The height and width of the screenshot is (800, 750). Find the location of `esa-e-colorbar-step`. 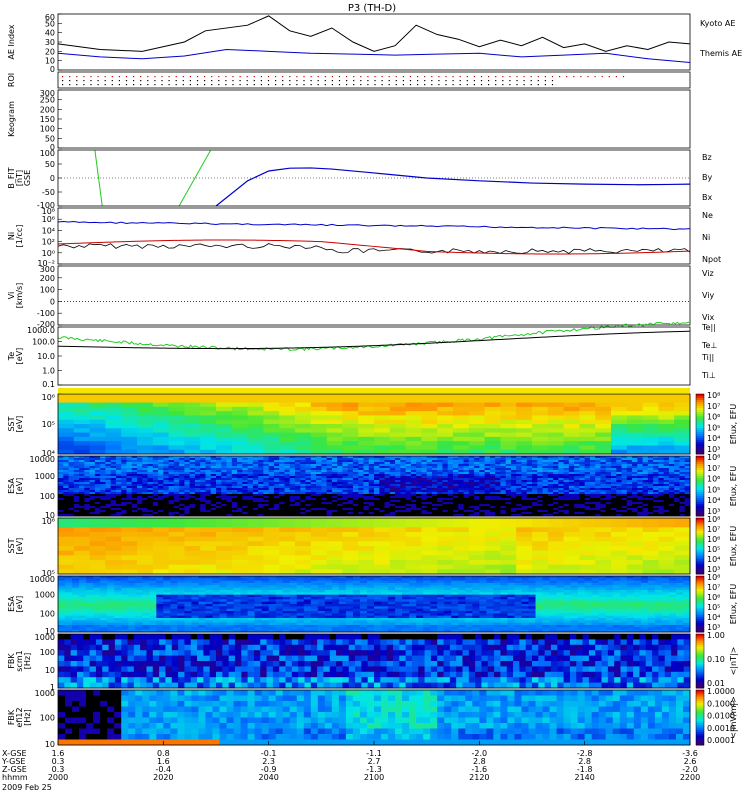

esa-e-colorbar-step is located at coordinates (700, 509).